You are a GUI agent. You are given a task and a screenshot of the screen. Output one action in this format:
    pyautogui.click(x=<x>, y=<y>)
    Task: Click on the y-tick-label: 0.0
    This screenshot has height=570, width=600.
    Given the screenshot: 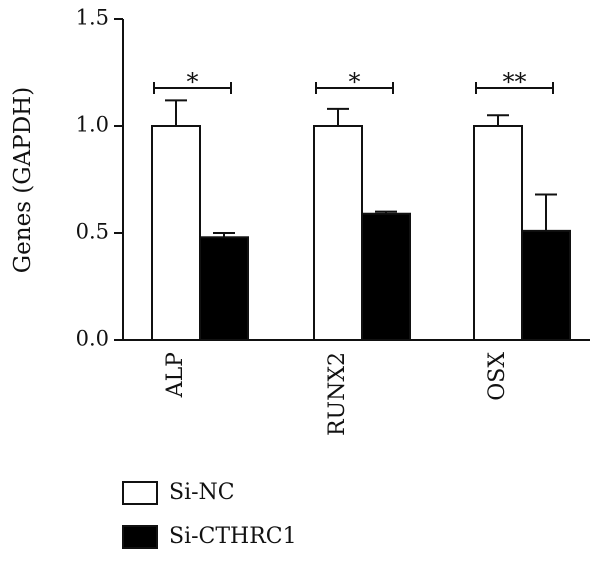 What is the action you would take?
    pyautogui.click(x=92, y=339)
    